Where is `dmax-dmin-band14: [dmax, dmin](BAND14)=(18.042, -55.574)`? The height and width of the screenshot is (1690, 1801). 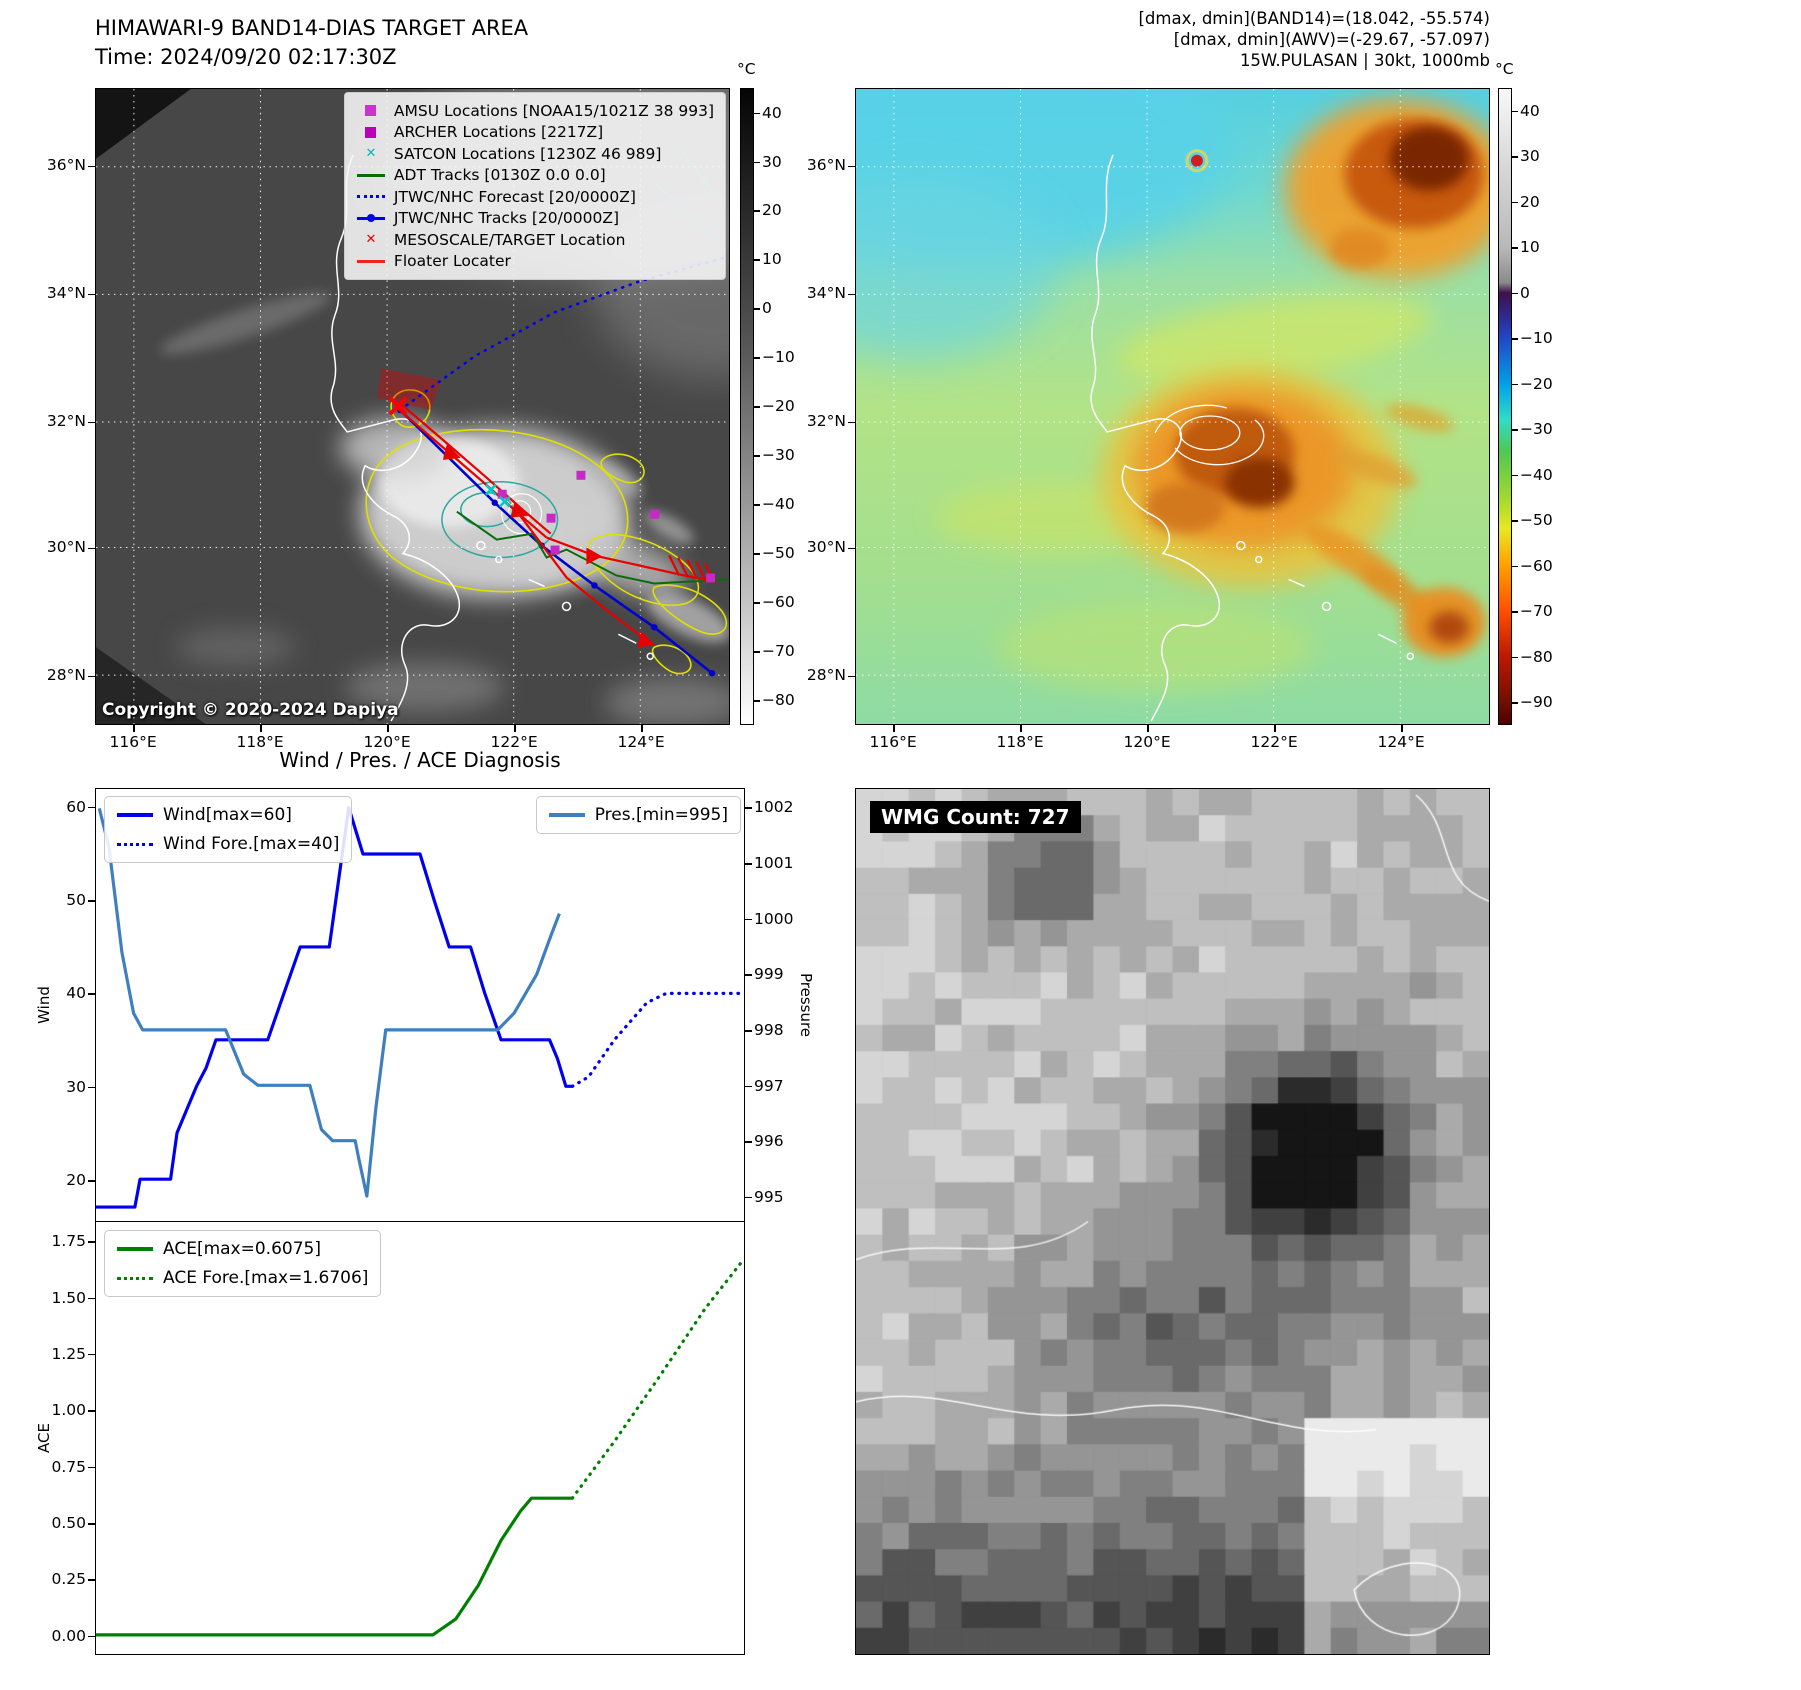 dmax-dmin-band14: [dmax, dmin](BAND14)=(18.042, -55.574) is located at coordinates (1314, 18).